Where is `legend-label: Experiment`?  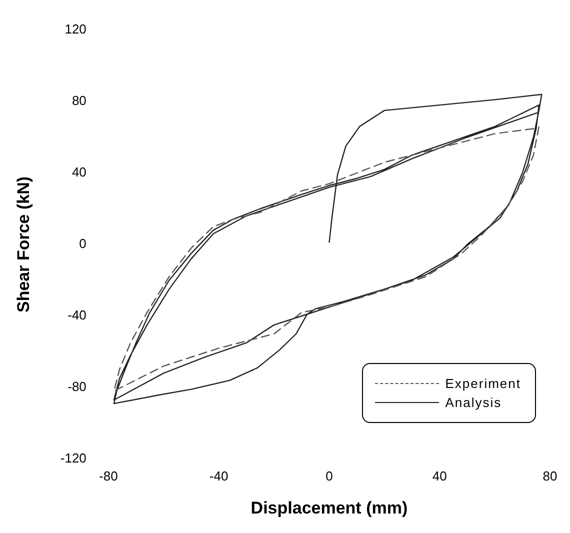
legend-label: Experiment is located at coordinates (483, 384).